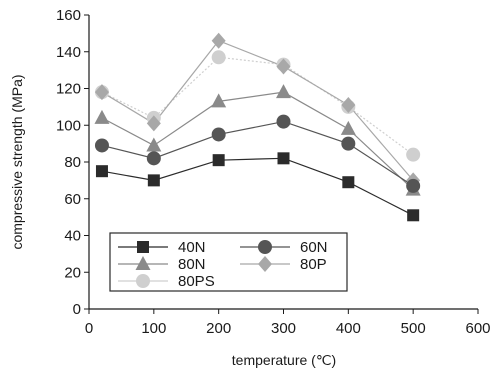  I want to click on x-tick-label: 200, so click(218, 328).